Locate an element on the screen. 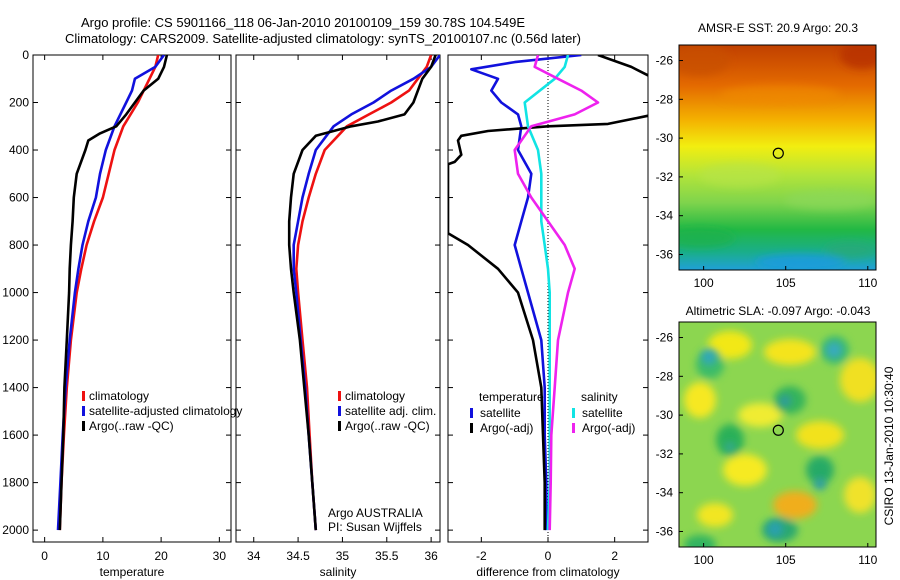 The height and width of the screenshot is (580, 900). salinity-xtick-label: 35 is located at coordinates (343, 556).